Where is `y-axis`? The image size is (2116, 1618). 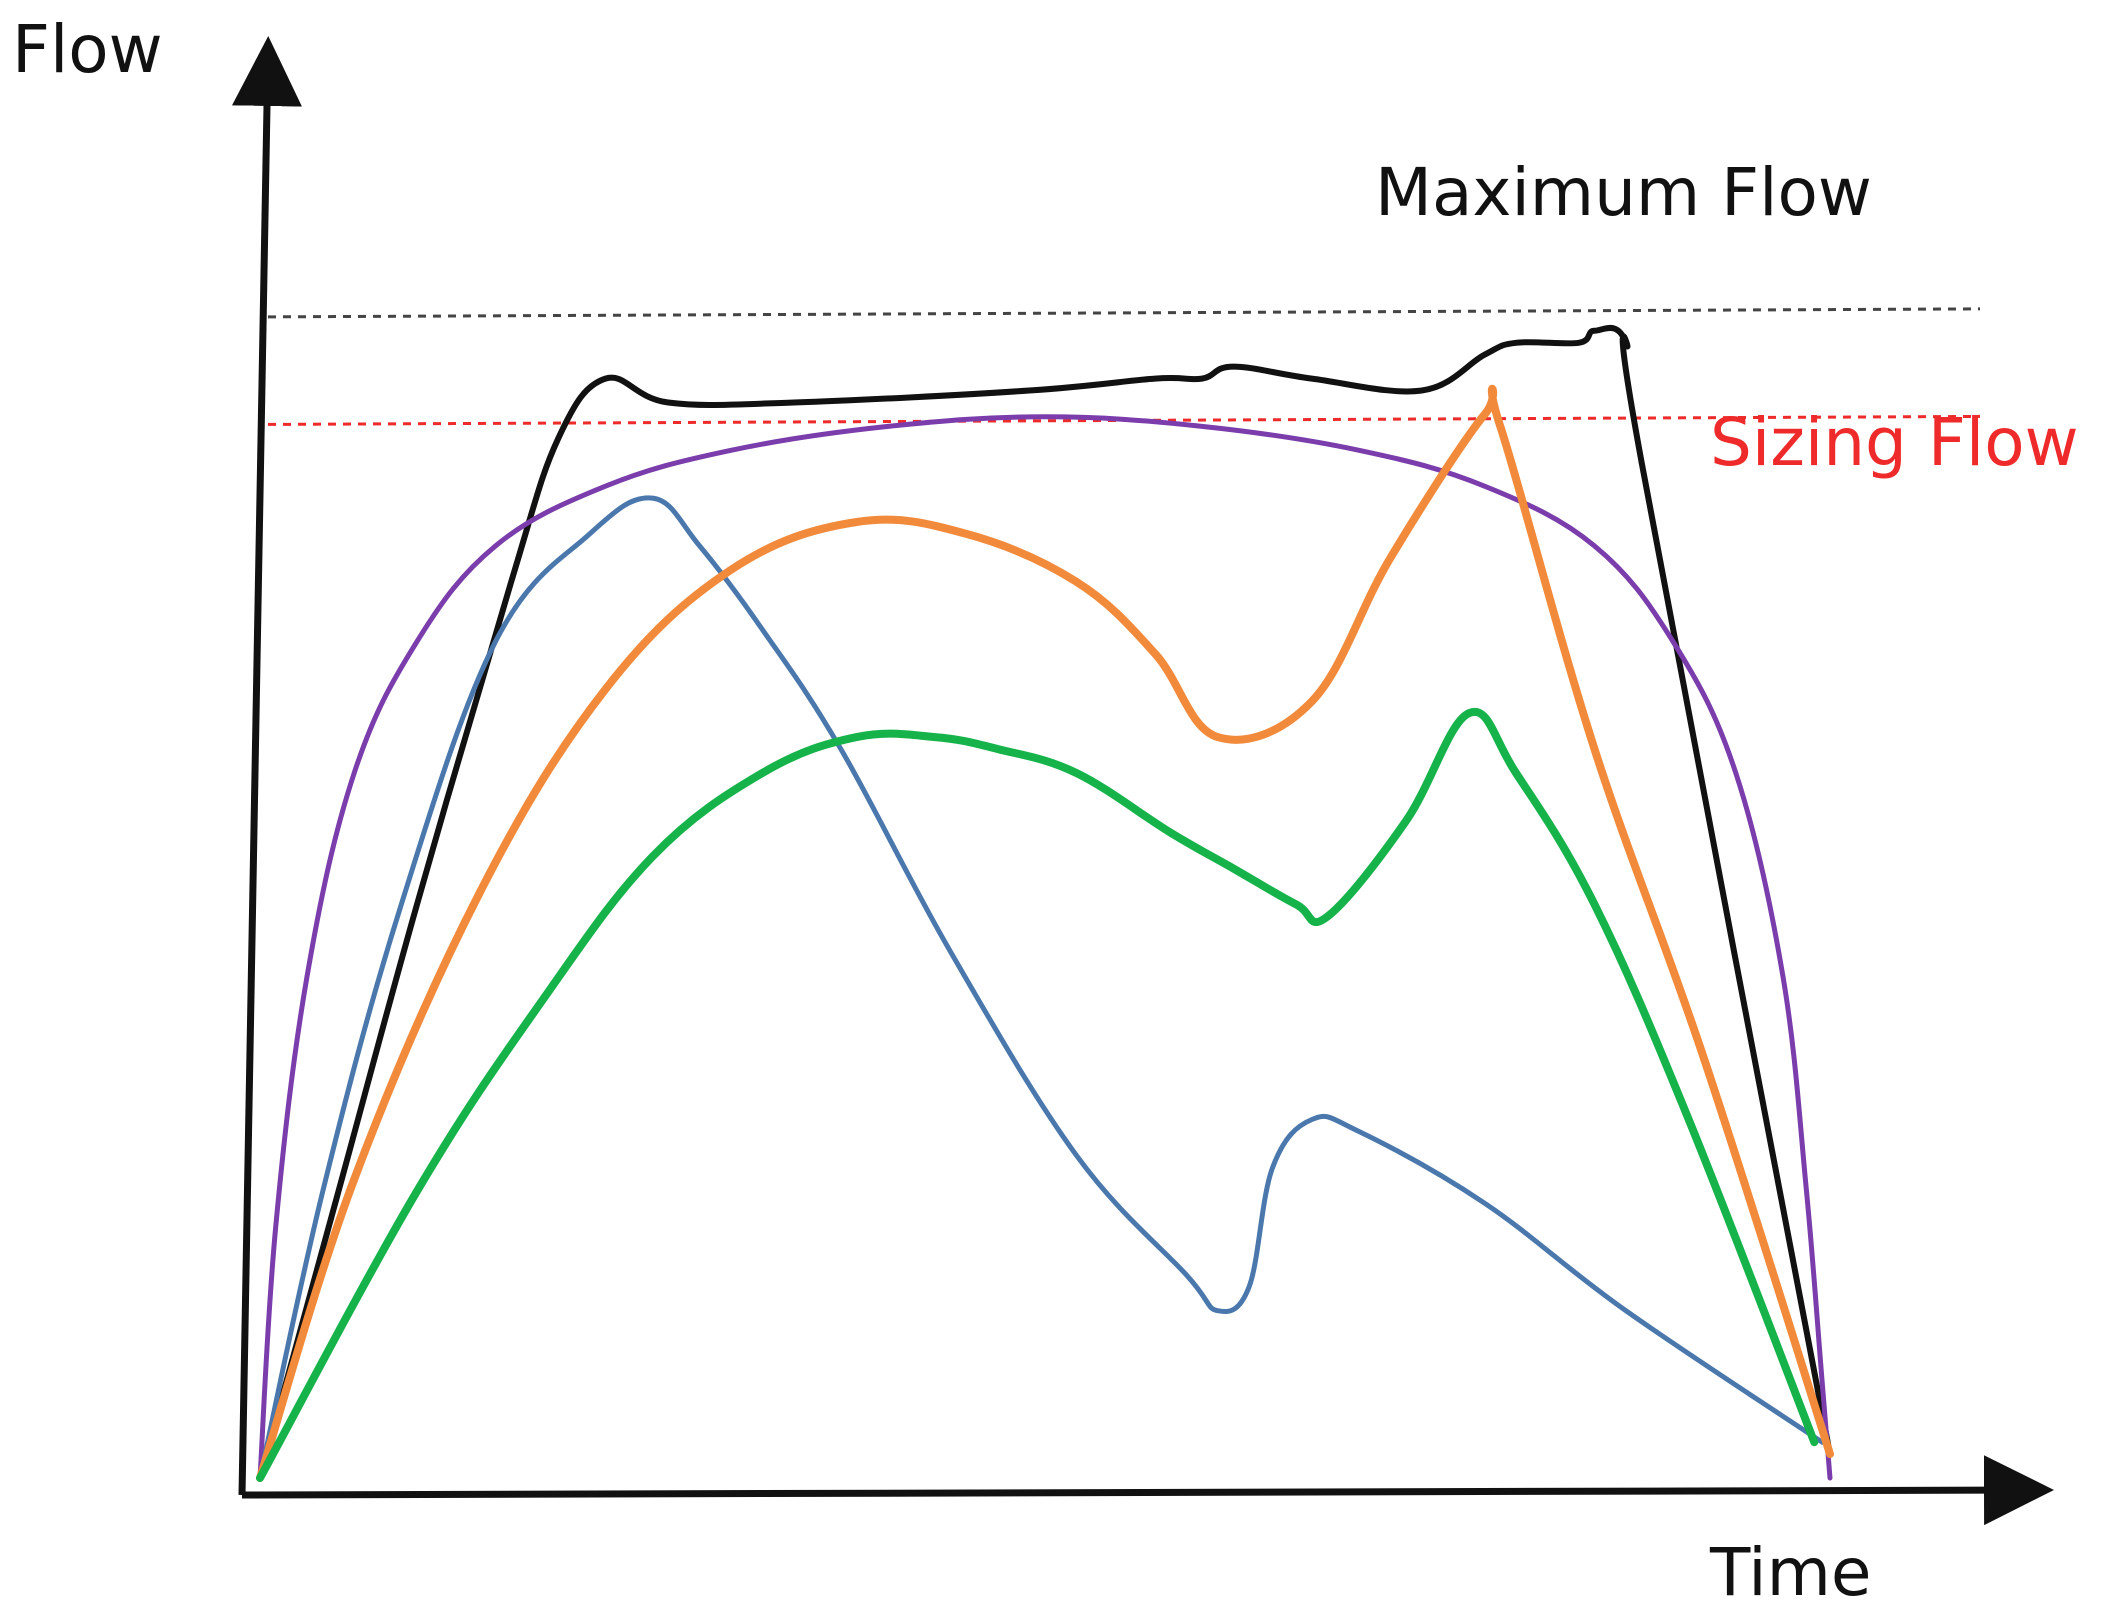
y-axis is located at coordinates (266, 766).